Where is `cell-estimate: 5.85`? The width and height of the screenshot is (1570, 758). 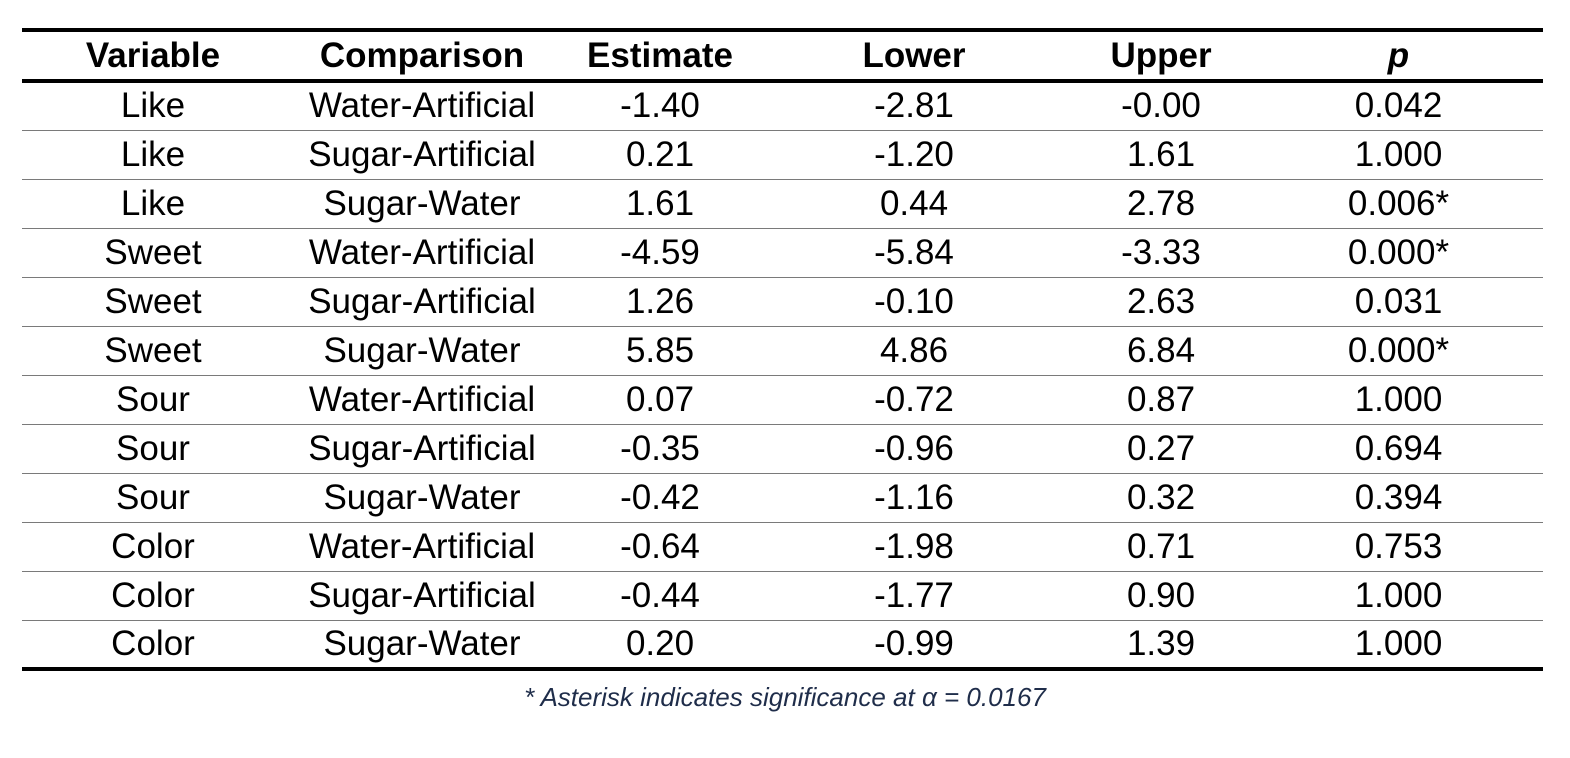 cell-estimate: 5.85 is located at coordinates (660, 350).